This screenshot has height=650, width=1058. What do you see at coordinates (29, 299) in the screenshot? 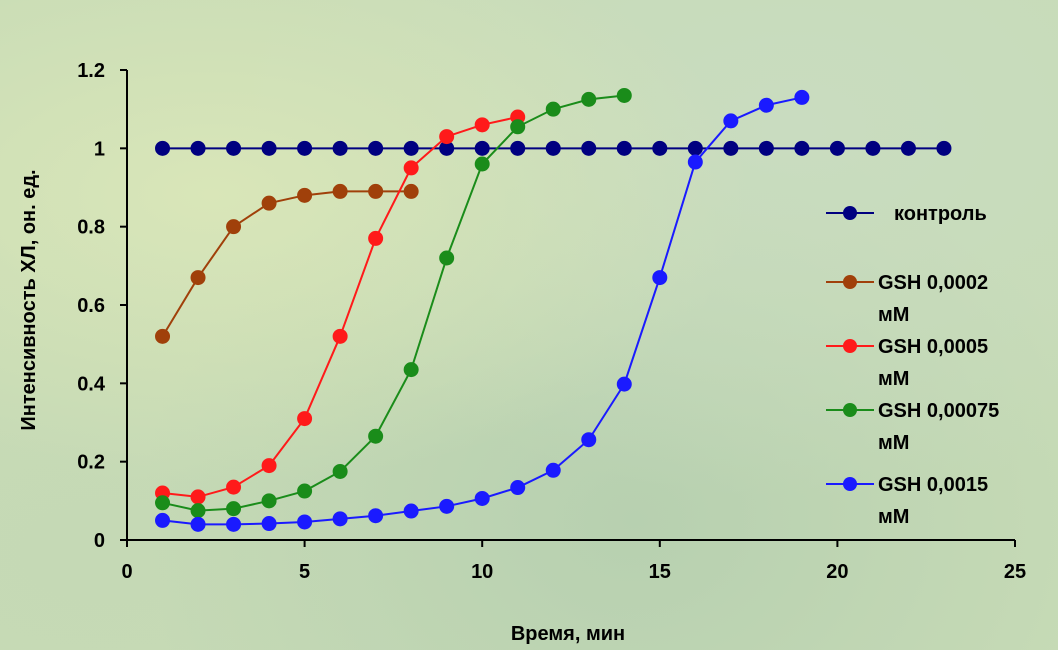
I see `y-axis-title: Интенсивность ХЛ, он. ед.` at bounding box center [29, 299].